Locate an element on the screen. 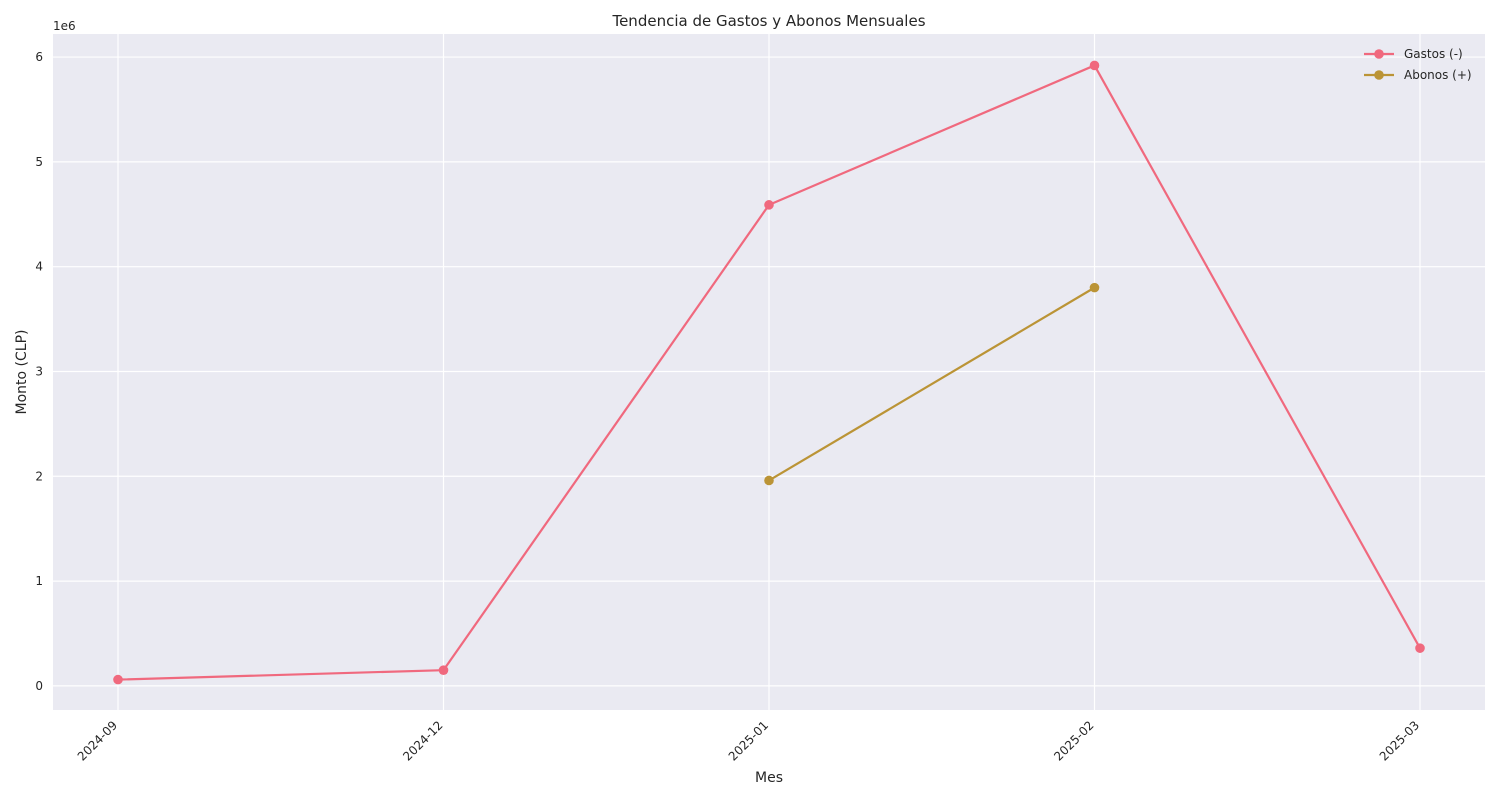 Image resolution: width=1500 pixels, height=800 pixels. series-abonos is located at coordinates (932, 384).